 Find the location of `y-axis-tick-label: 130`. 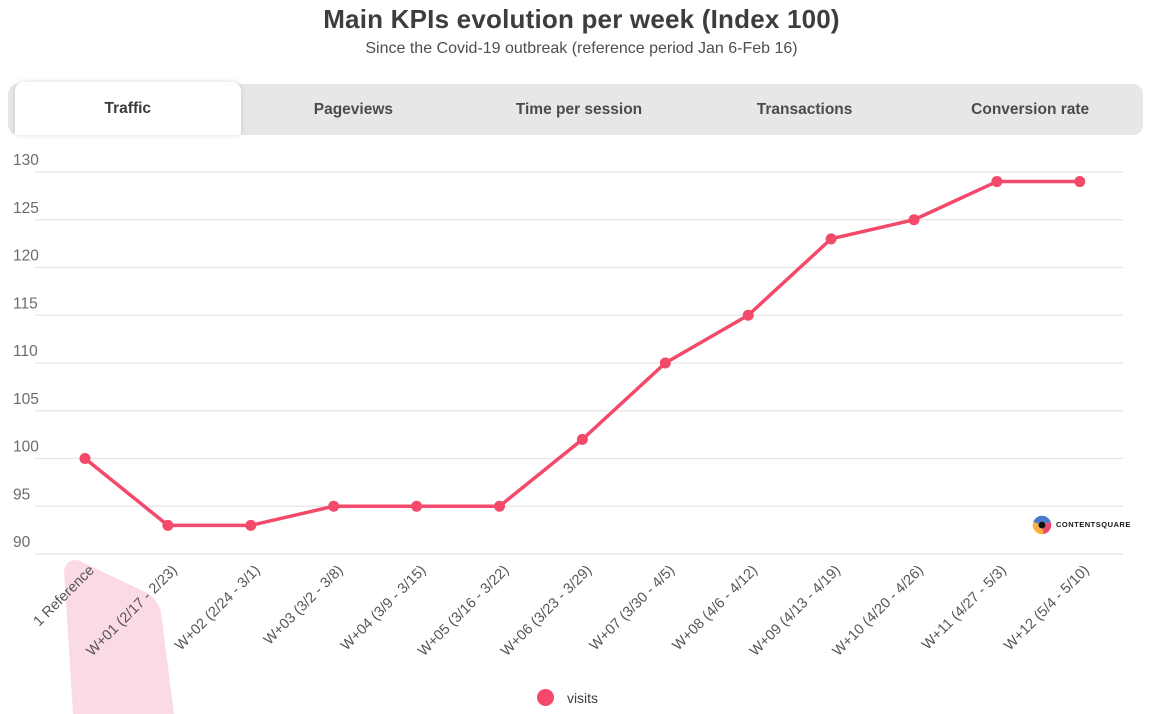

y-axis-tick-label: 130 is located at coordinates (26, 160).